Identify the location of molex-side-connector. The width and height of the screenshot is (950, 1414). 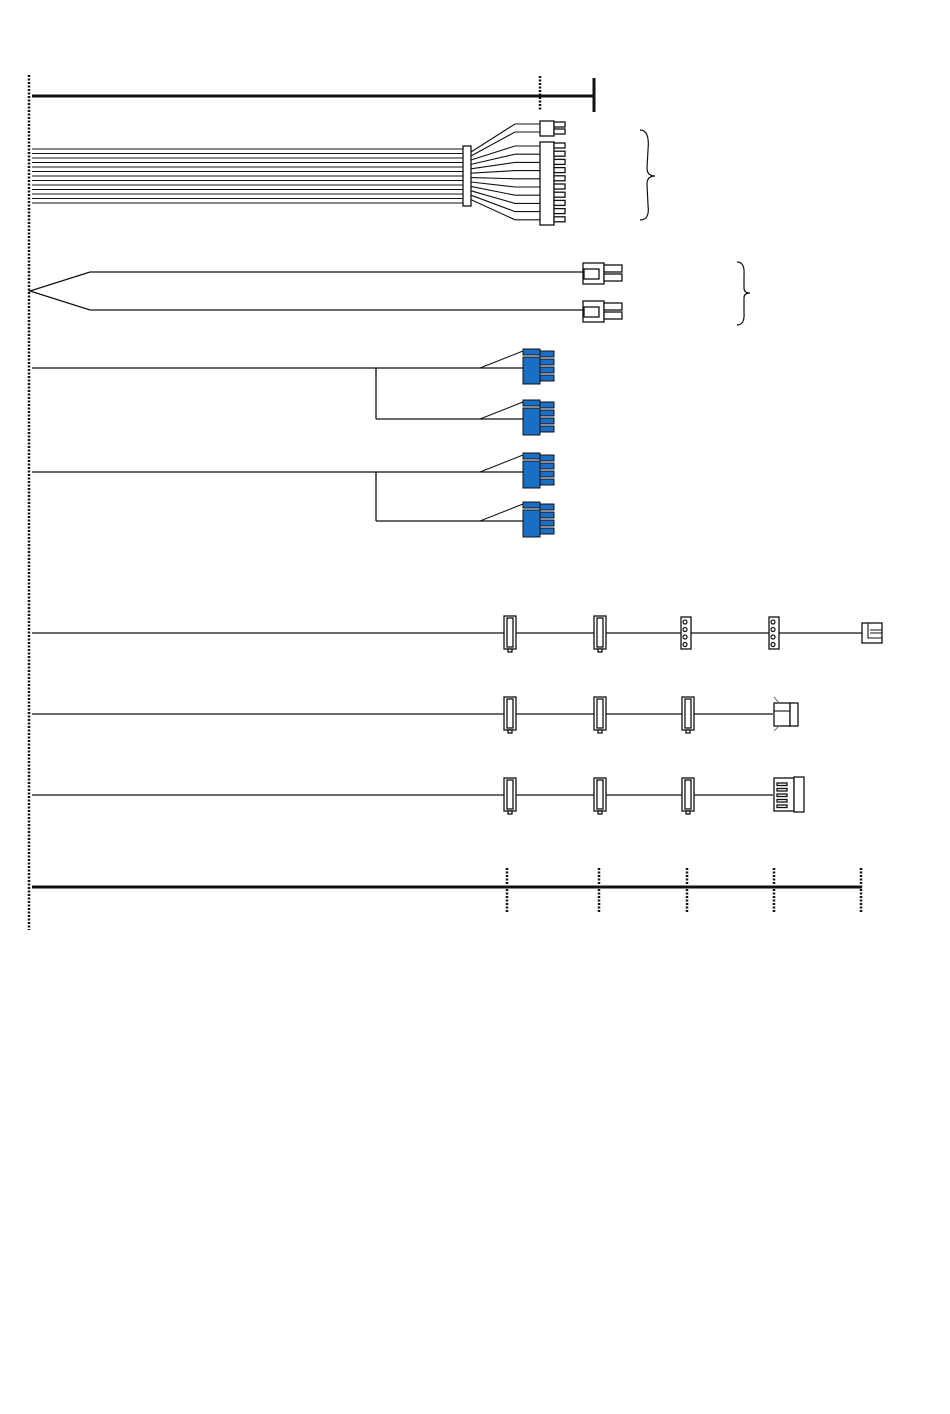
(786, 714).